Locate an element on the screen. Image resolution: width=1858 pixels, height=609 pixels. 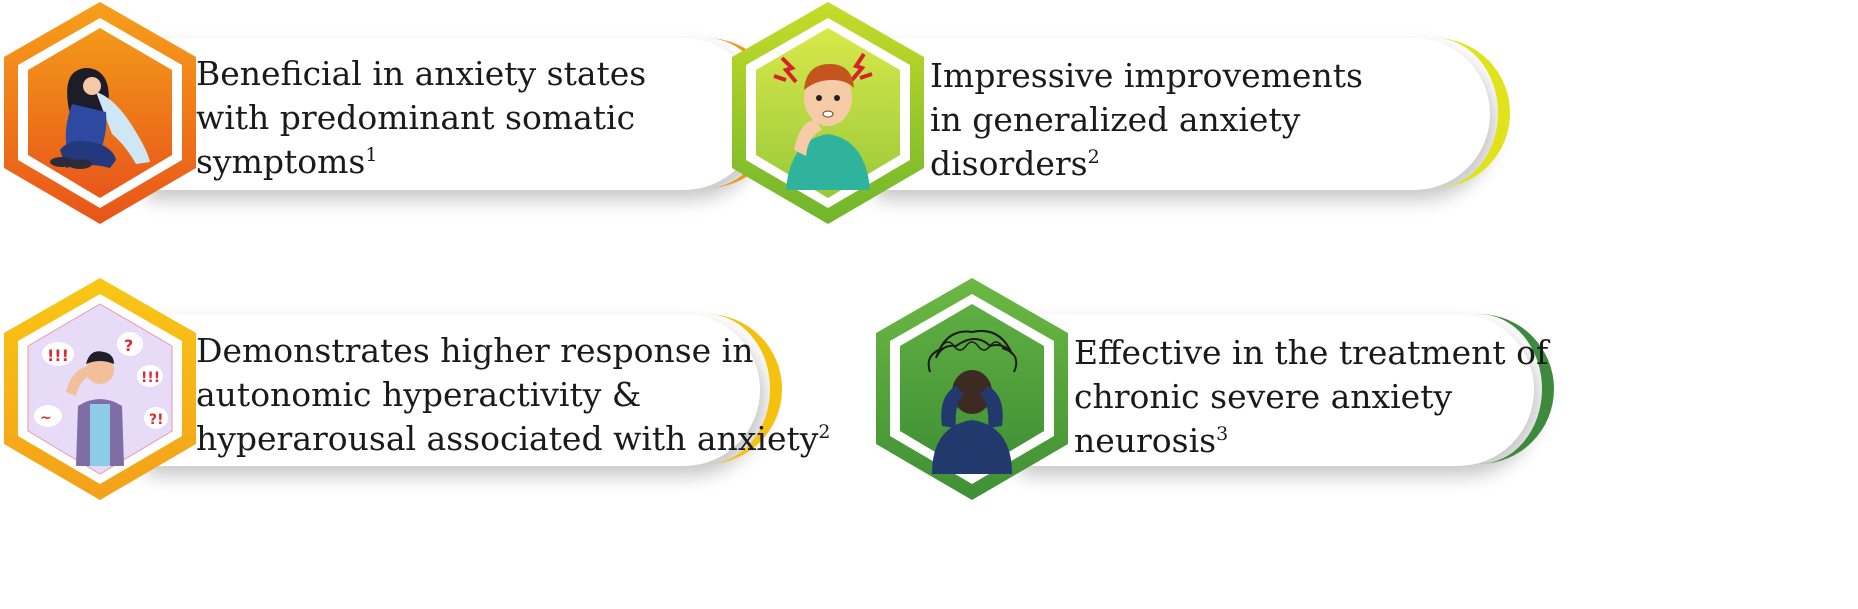
text-line-1: Demonstrates higher response in is located at coordinates (475, 350).